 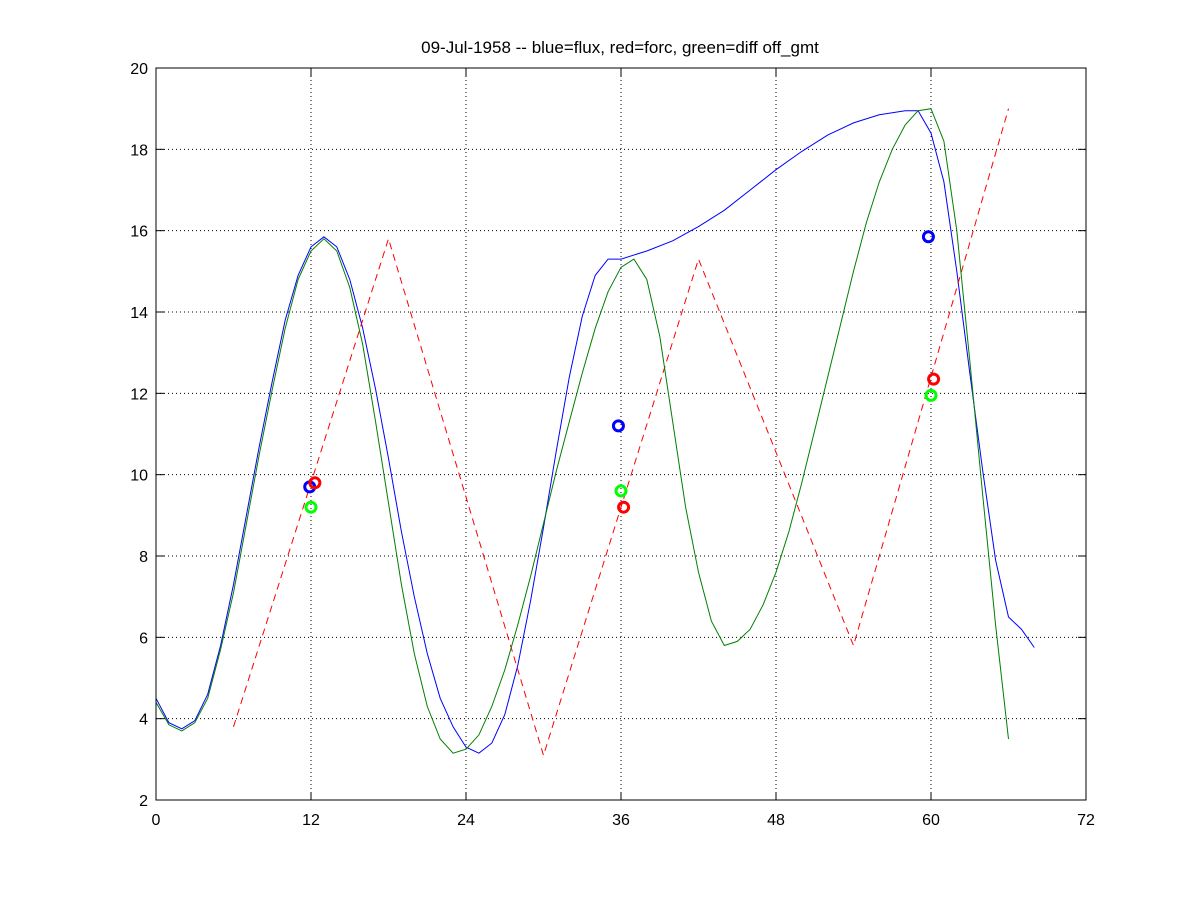 What do you see at coordinates (143, 801) in the screenshot?
I see `y-tick-label: 2` at bounding box center [143, 801].